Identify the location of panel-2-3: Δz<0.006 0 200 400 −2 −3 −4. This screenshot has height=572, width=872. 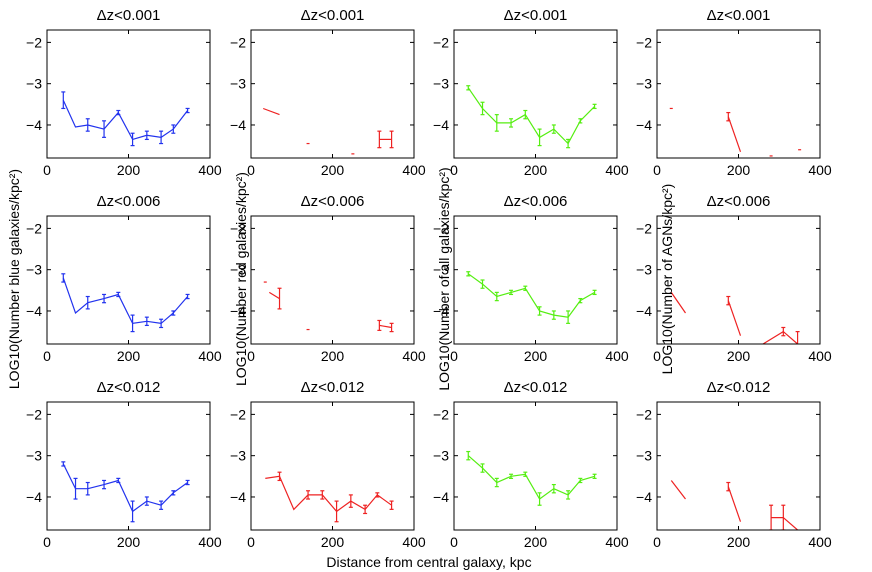
(531, 278).